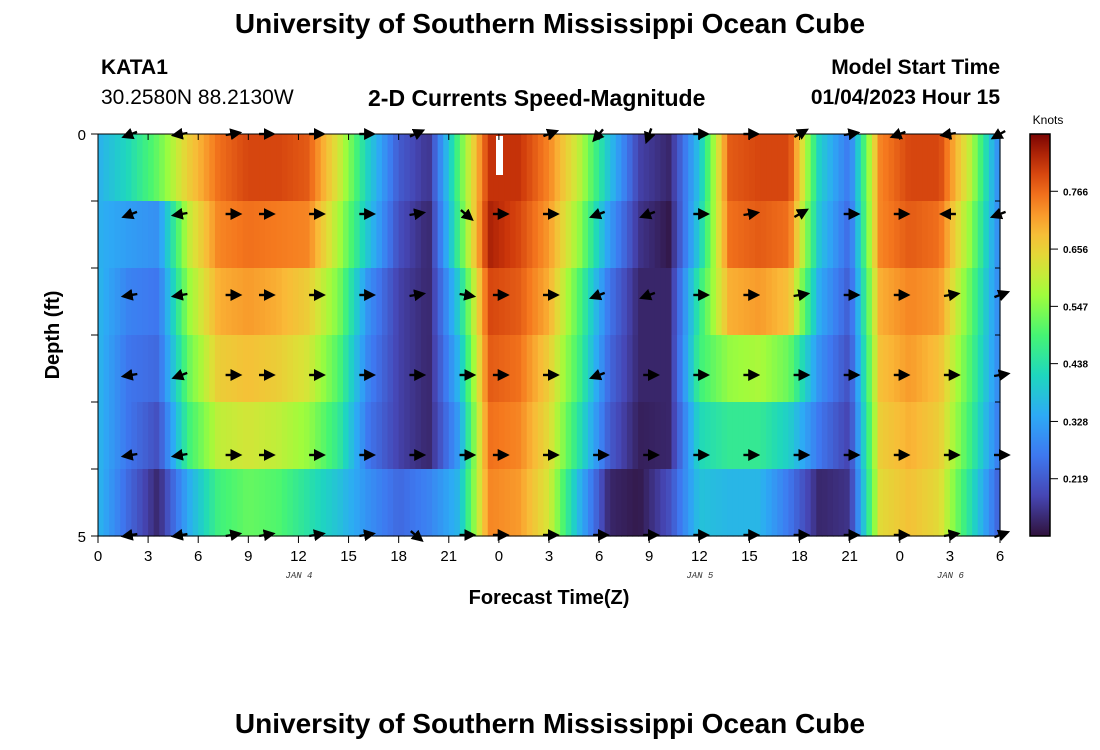  What do you see at coordinates (1048, 120) in the screenshot?
I see `colorbar-label: Knots` at bounding box center [1048, 120].